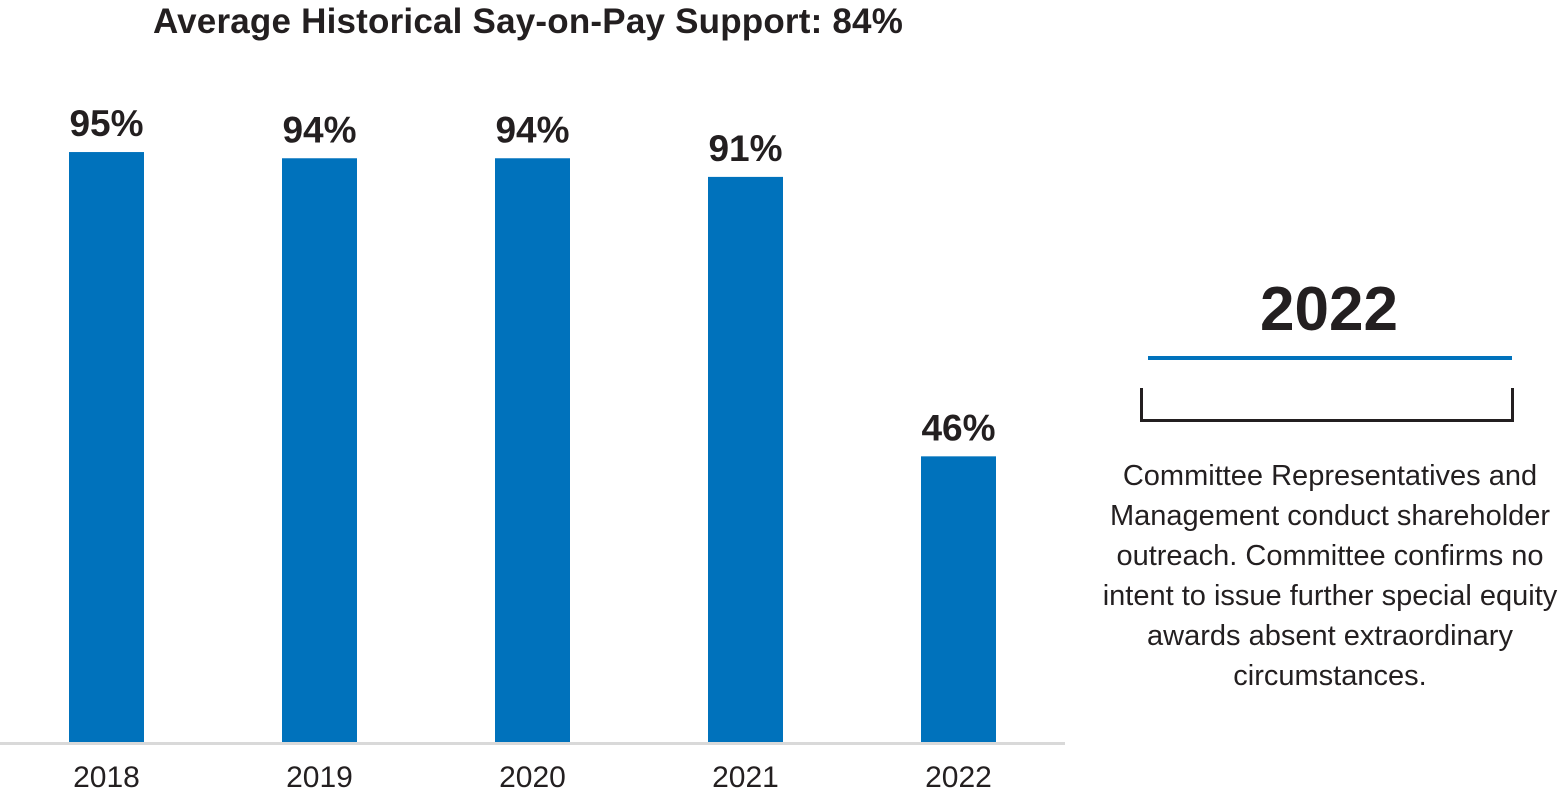 The height and width of the screenshot is (796, 1564). I want to click on bar-2018, so click(106, 447).